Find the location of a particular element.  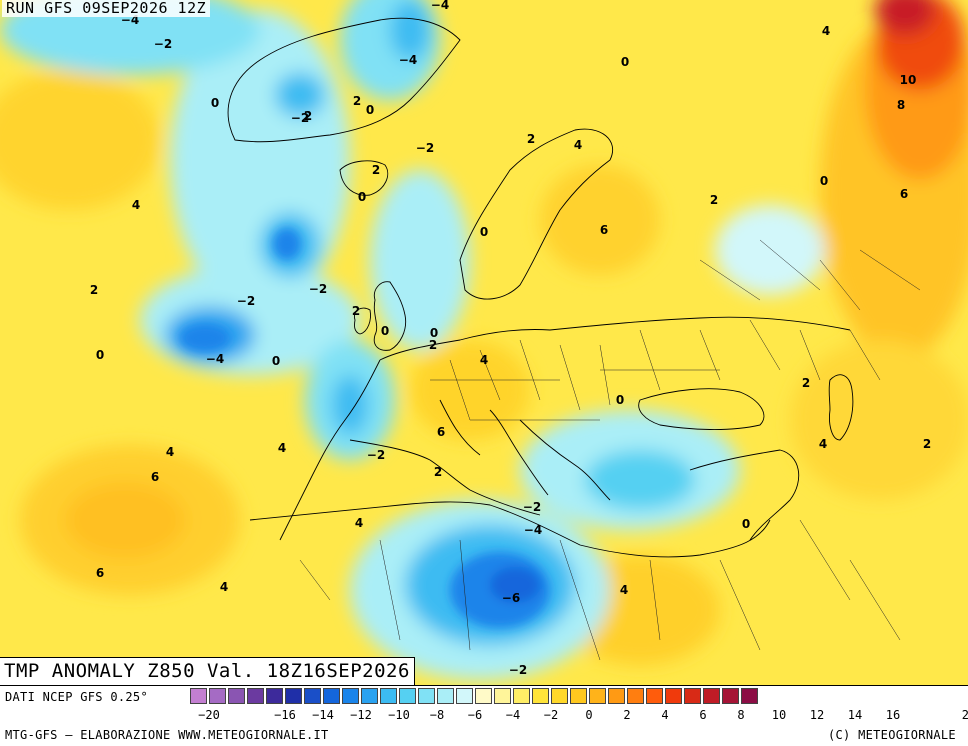

colorbar-tick-label: −16 is located at coordinates (285, 715).